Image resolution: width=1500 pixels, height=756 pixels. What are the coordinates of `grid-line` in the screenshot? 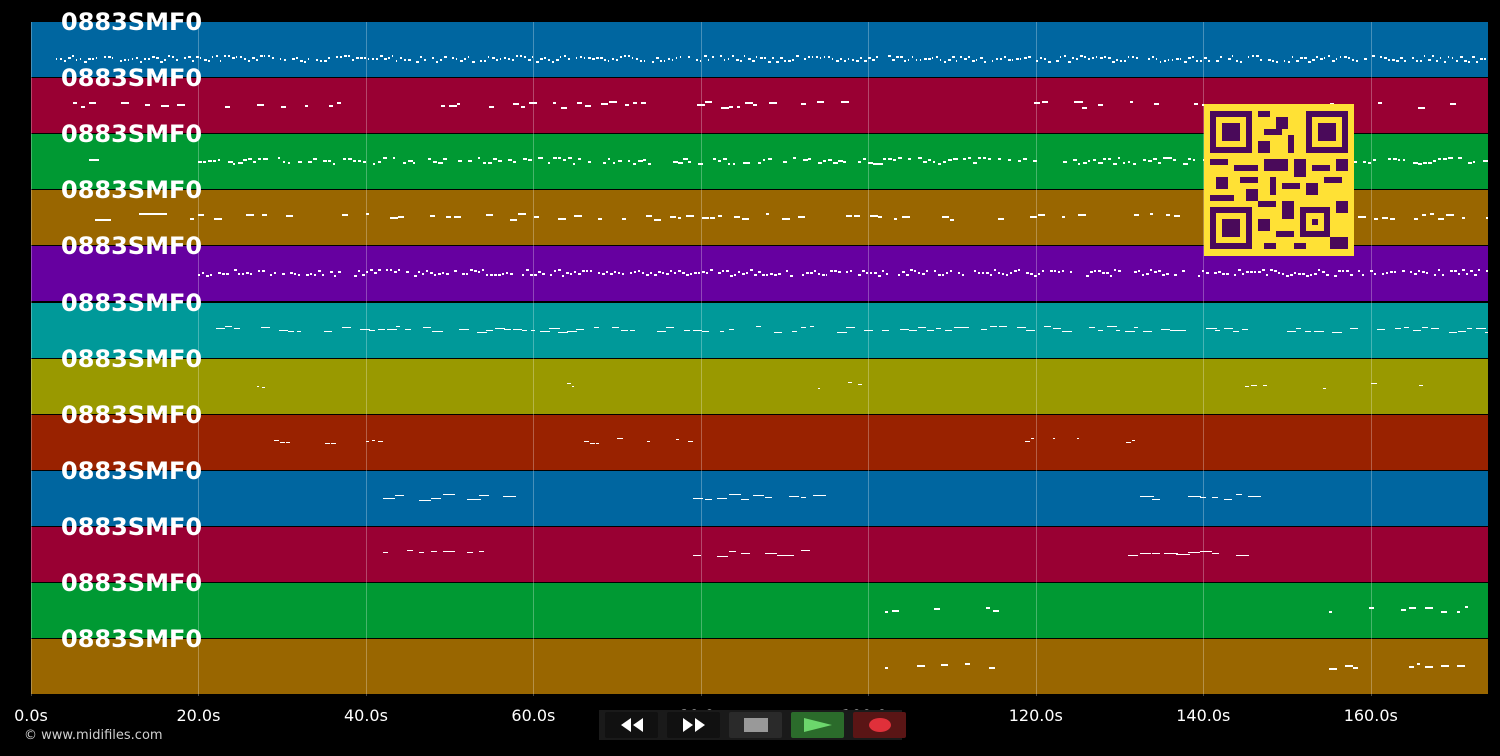 It's located at (1371, 359).